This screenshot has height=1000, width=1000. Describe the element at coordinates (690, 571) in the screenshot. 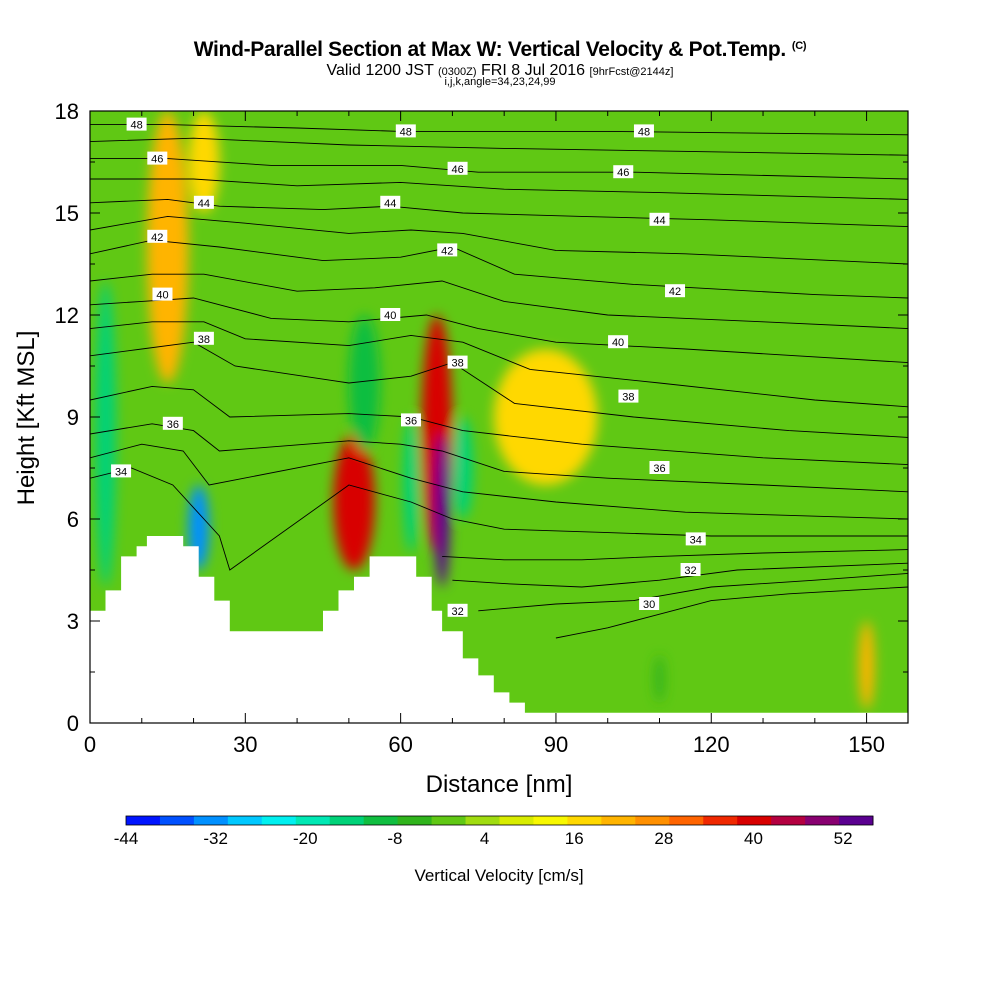

I see `svg-text: 32` at that location.